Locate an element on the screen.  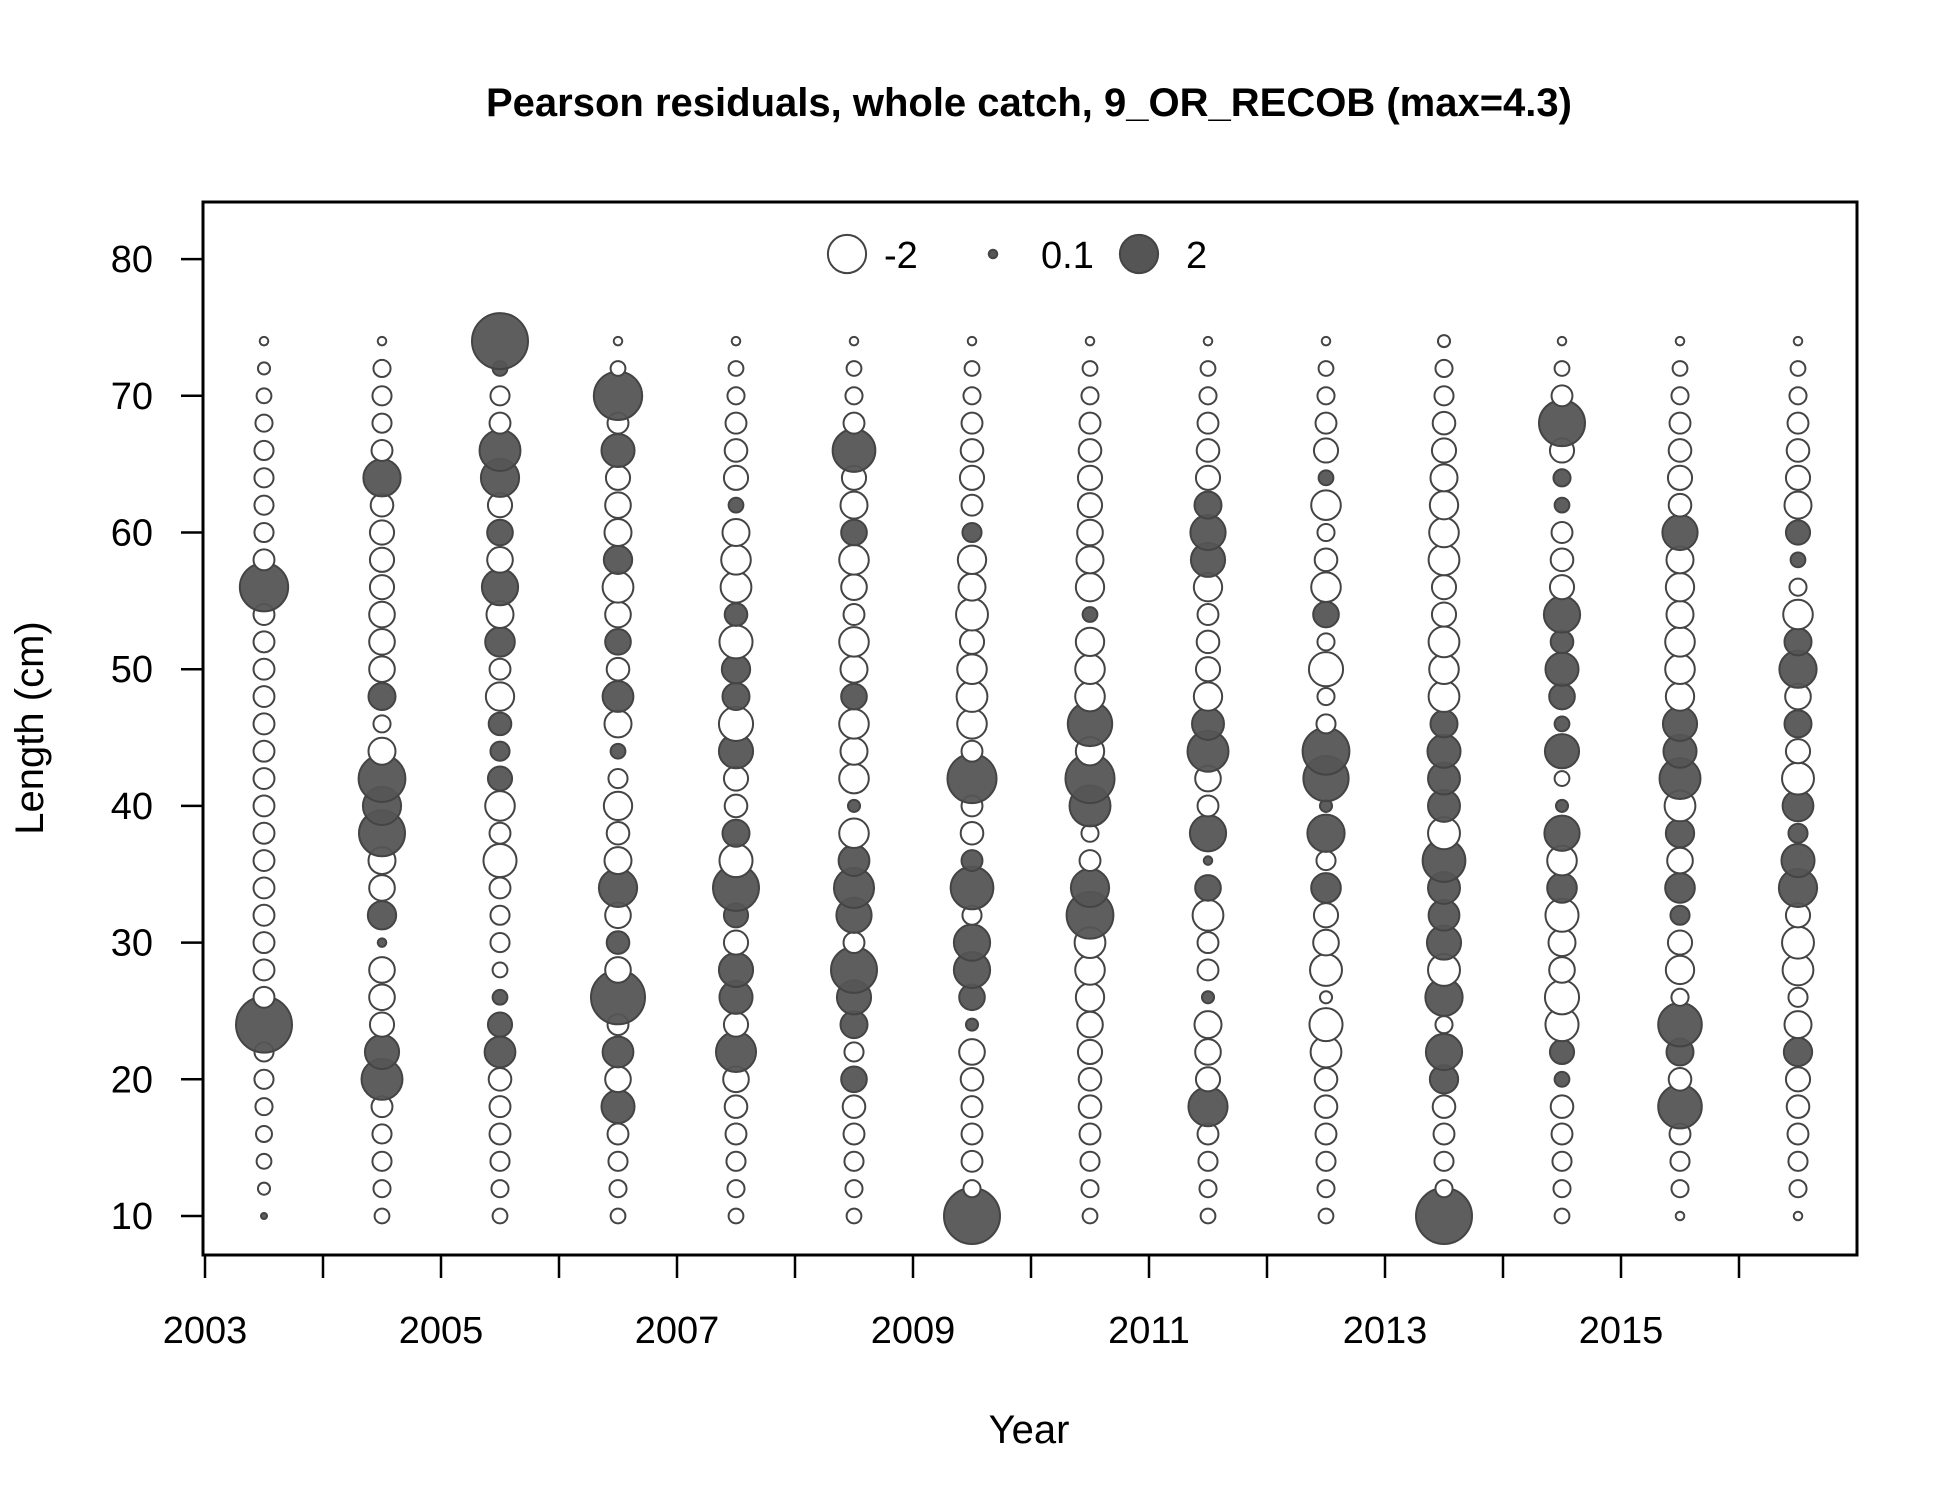
y-tick-label: 60 is located at coordinates (132, 534).